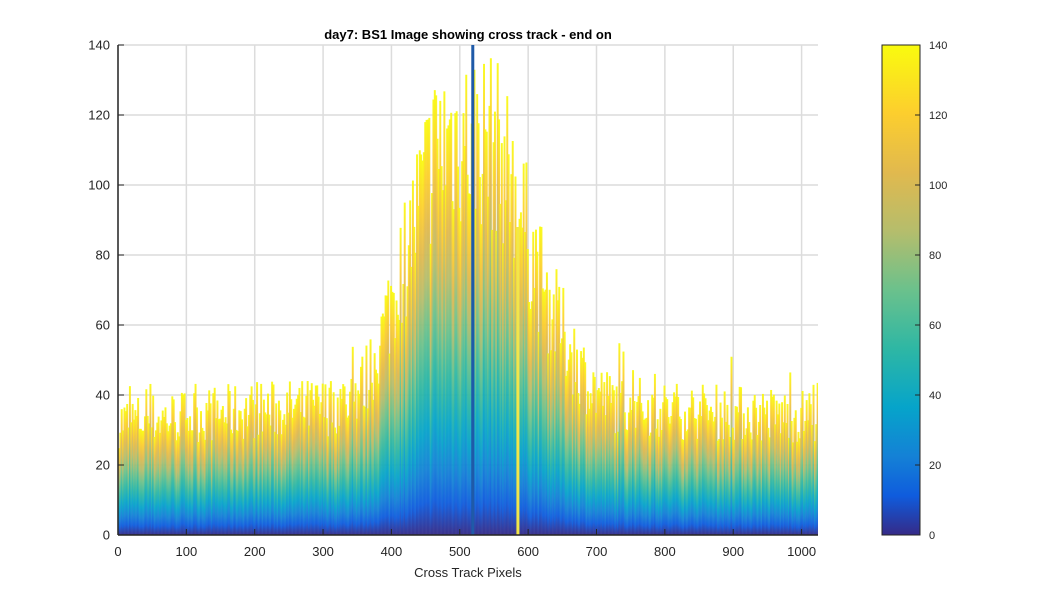 The height and width of the screenshot is (605, 1050). What do you see at coordinates (99, 45) in the screenshot?
I see `y-tick-label: 140` at bounding box center [99, 45].